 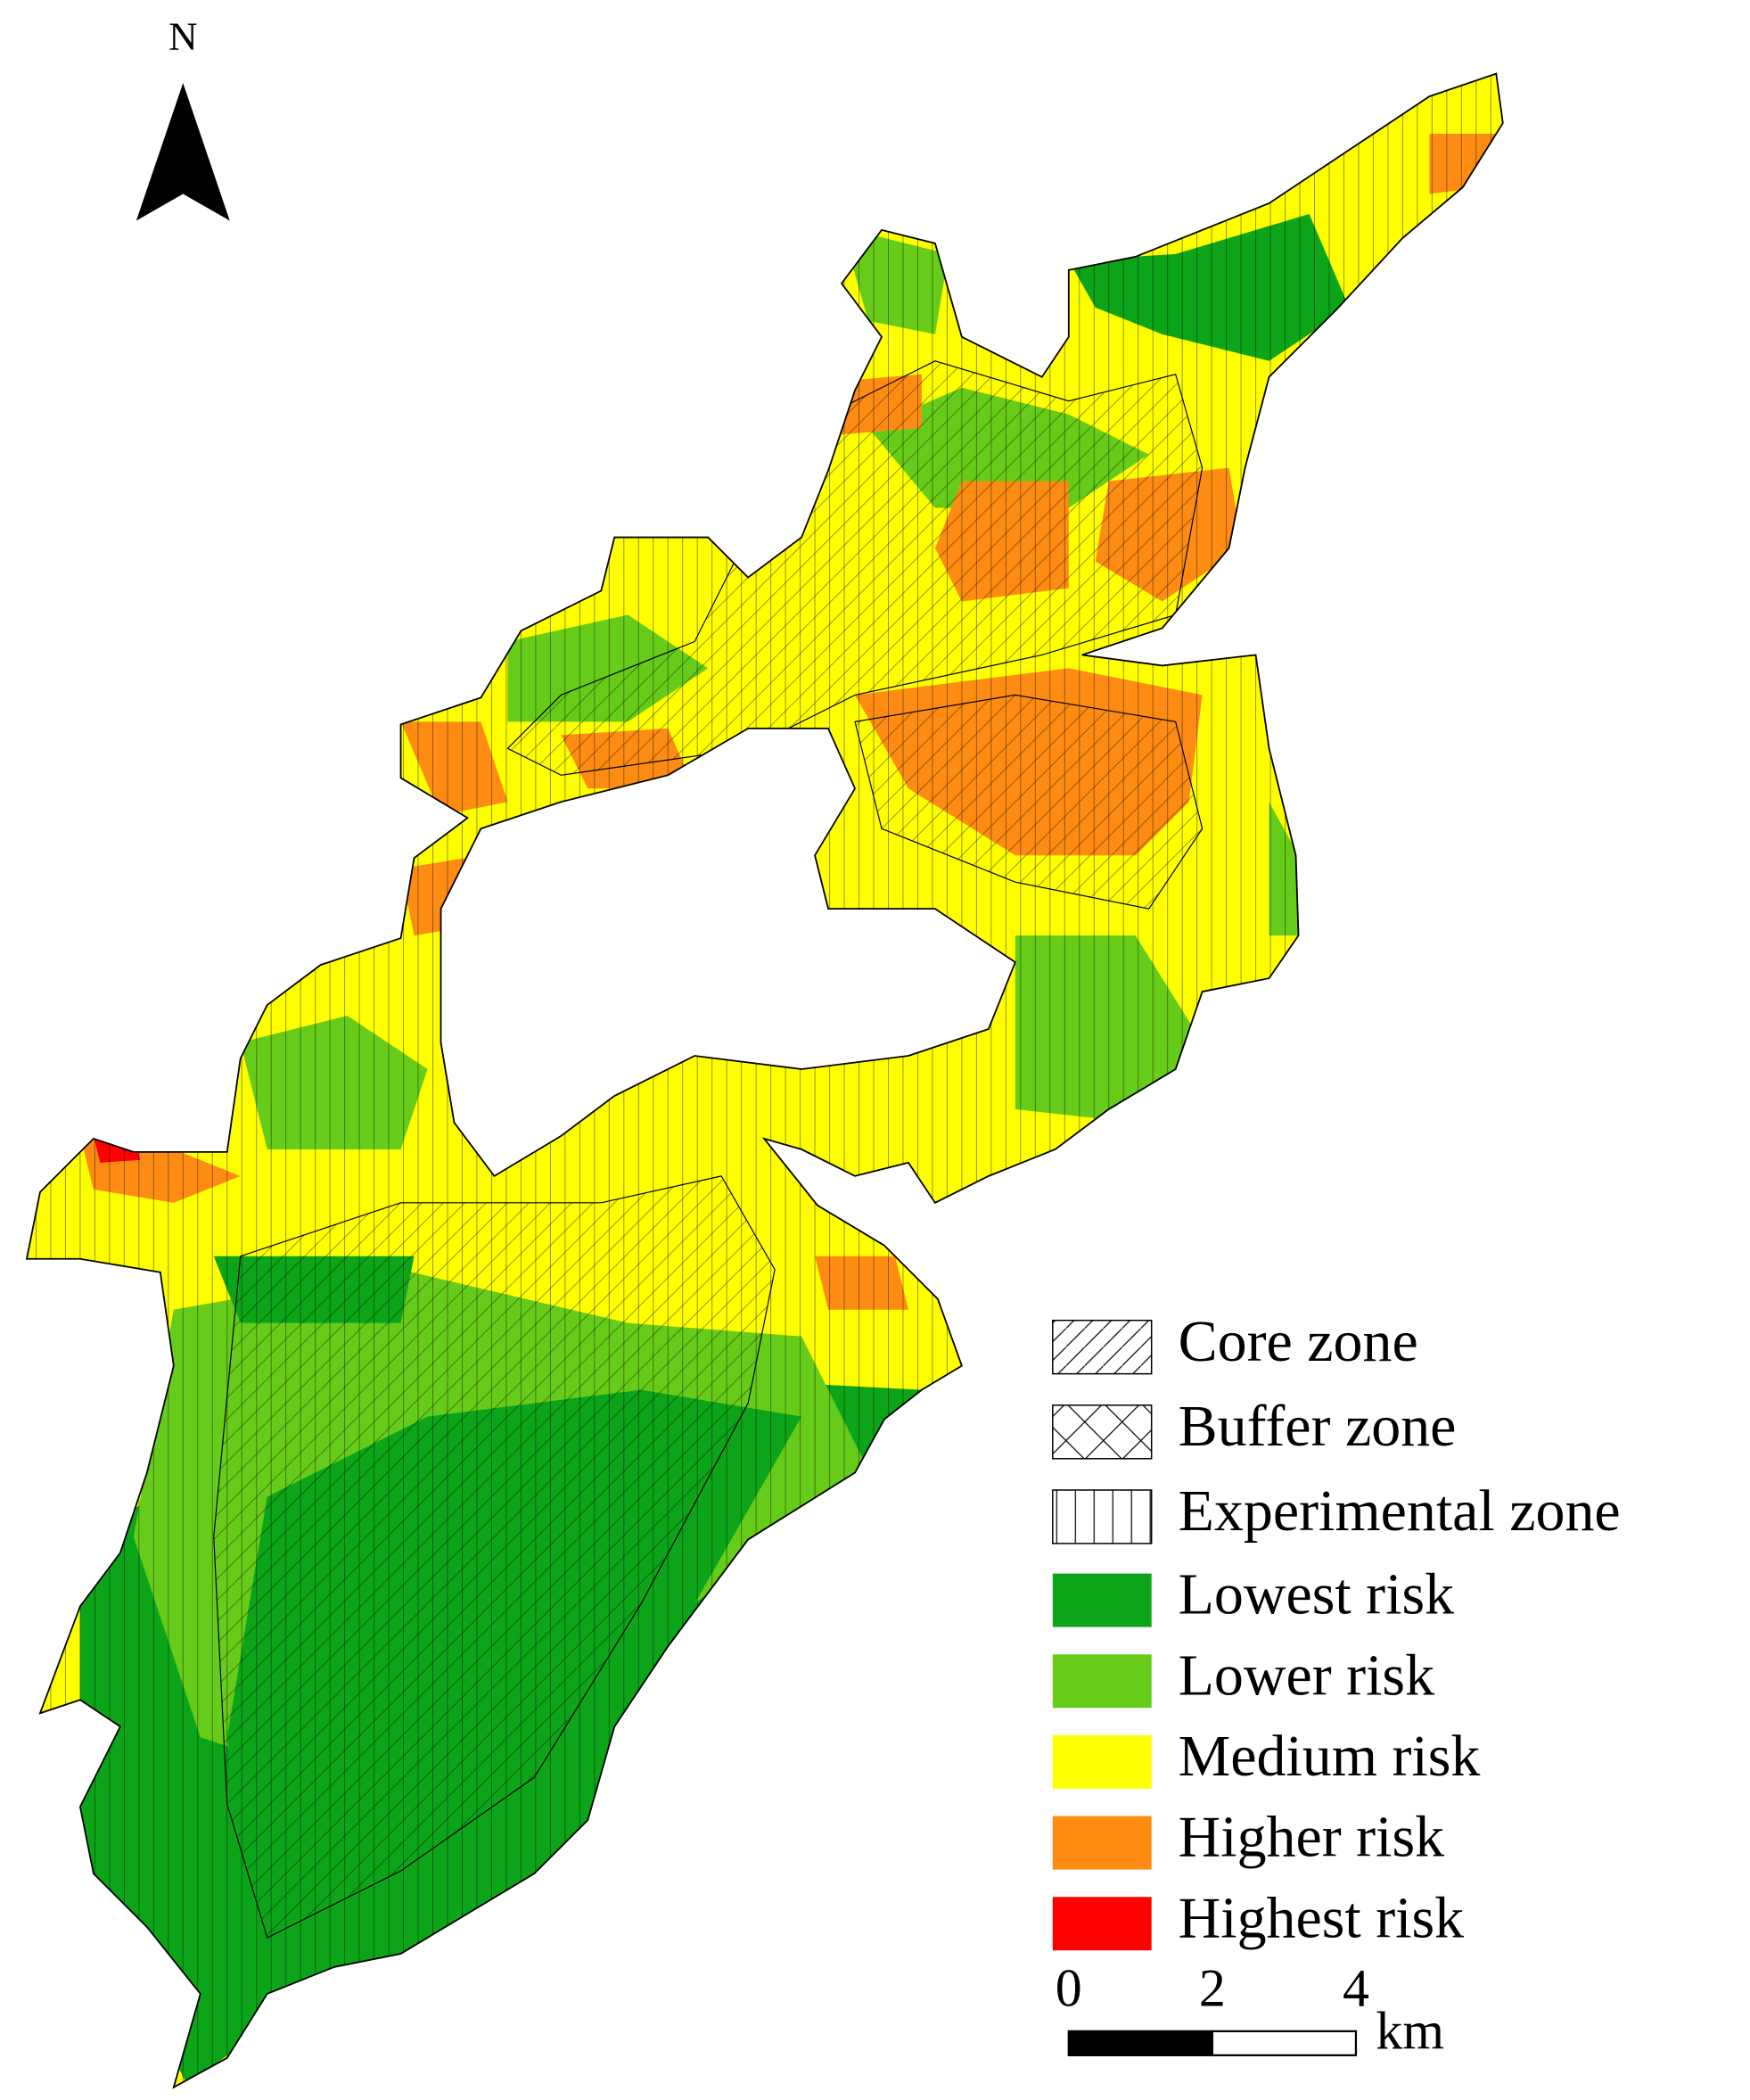 I want to click on scale-tick-label: 4, so click(x=1356, y=1989).